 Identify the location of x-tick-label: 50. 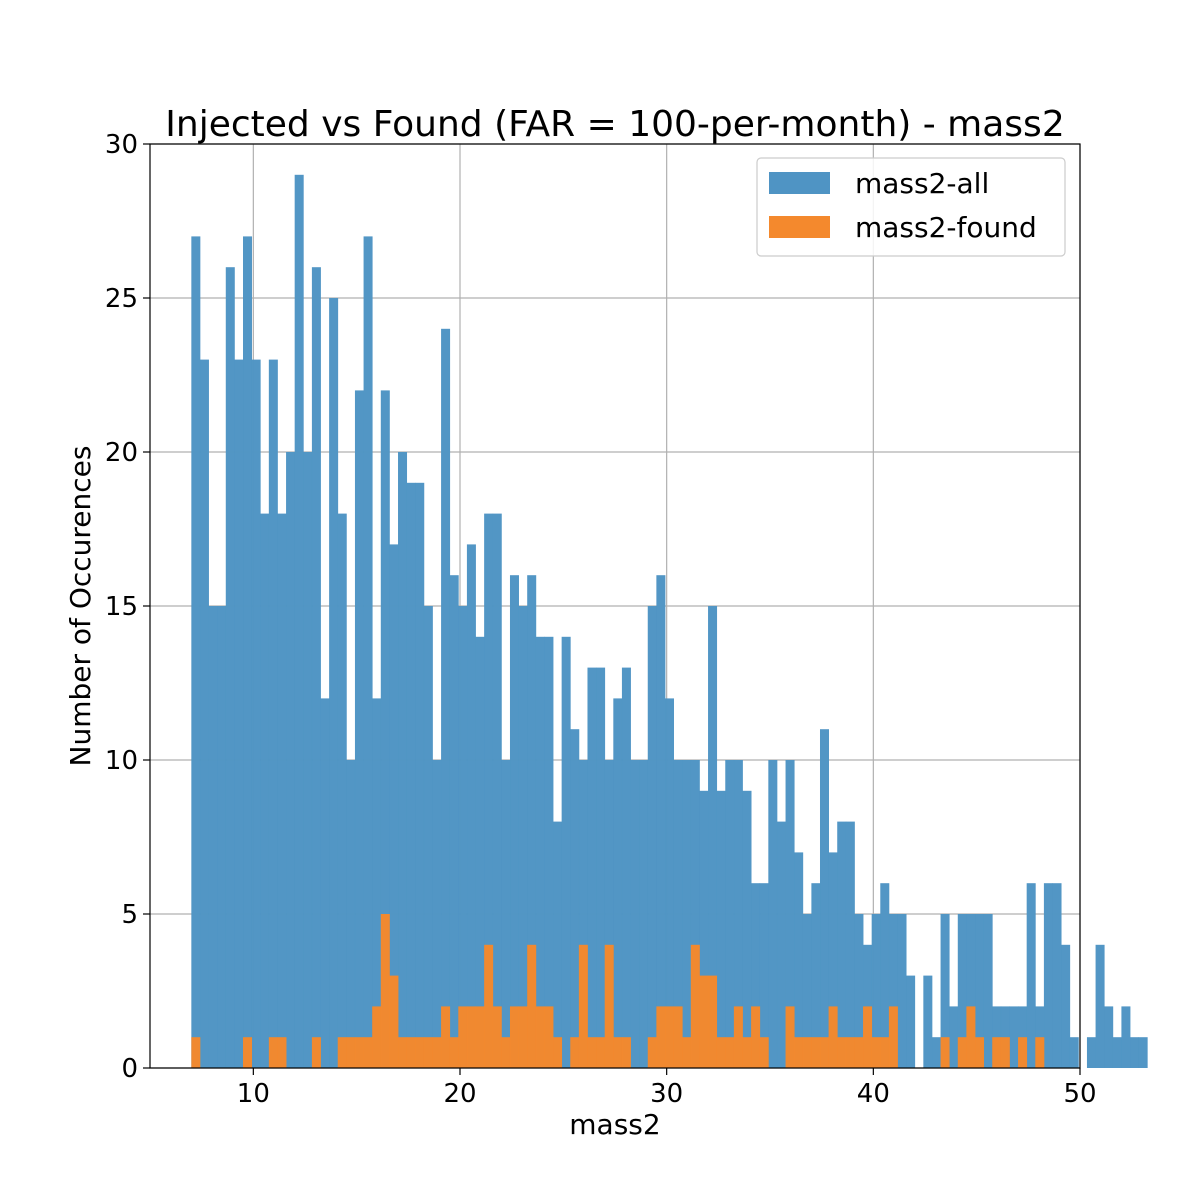
(1079, 1094).